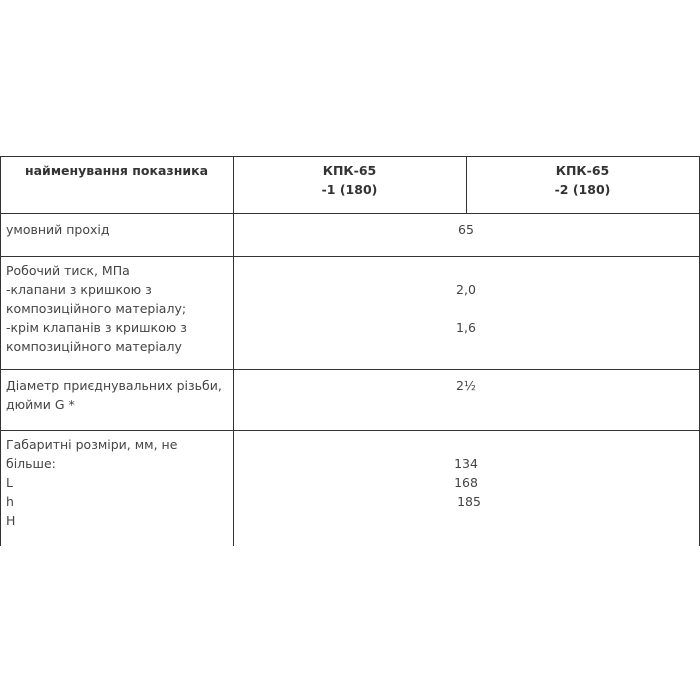 Image resolution: width=700 pixels, height=700 pixels. I want to click on row-label: Діаметр приєднувальних різьби, дюйми G *, so click(114, 395).